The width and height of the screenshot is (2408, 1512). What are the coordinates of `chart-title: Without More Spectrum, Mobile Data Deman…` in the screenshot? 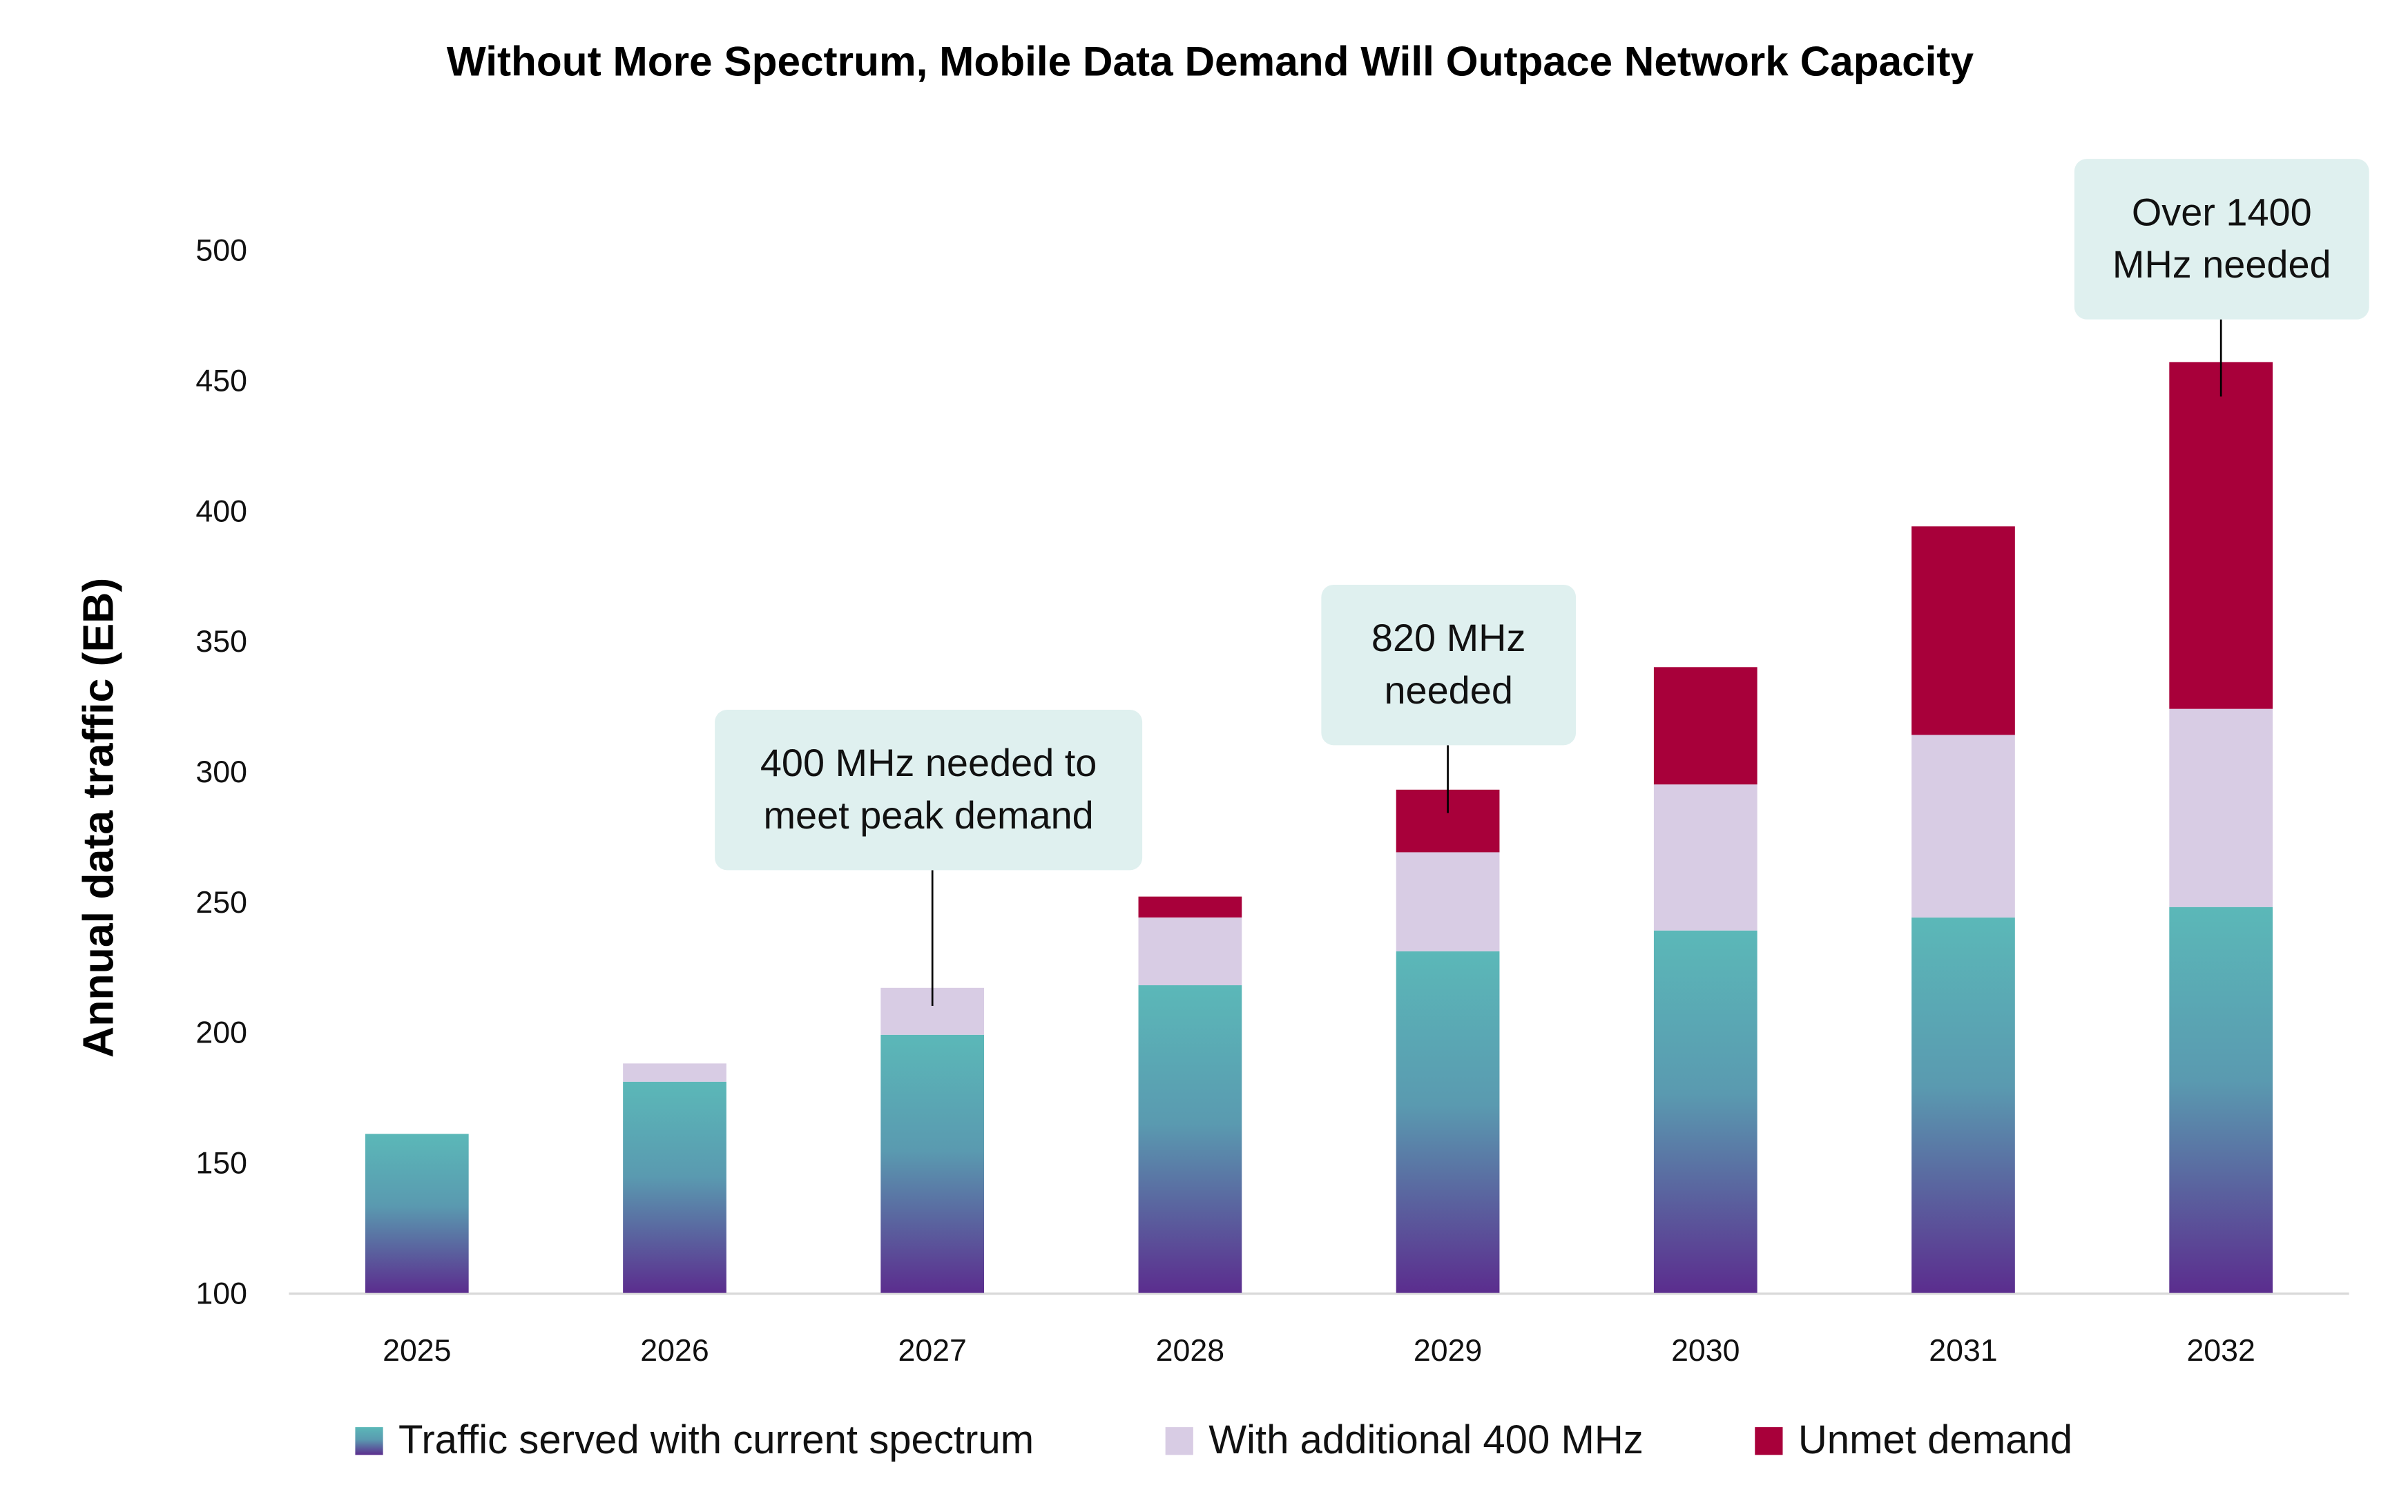 It's located at (1210, 61).